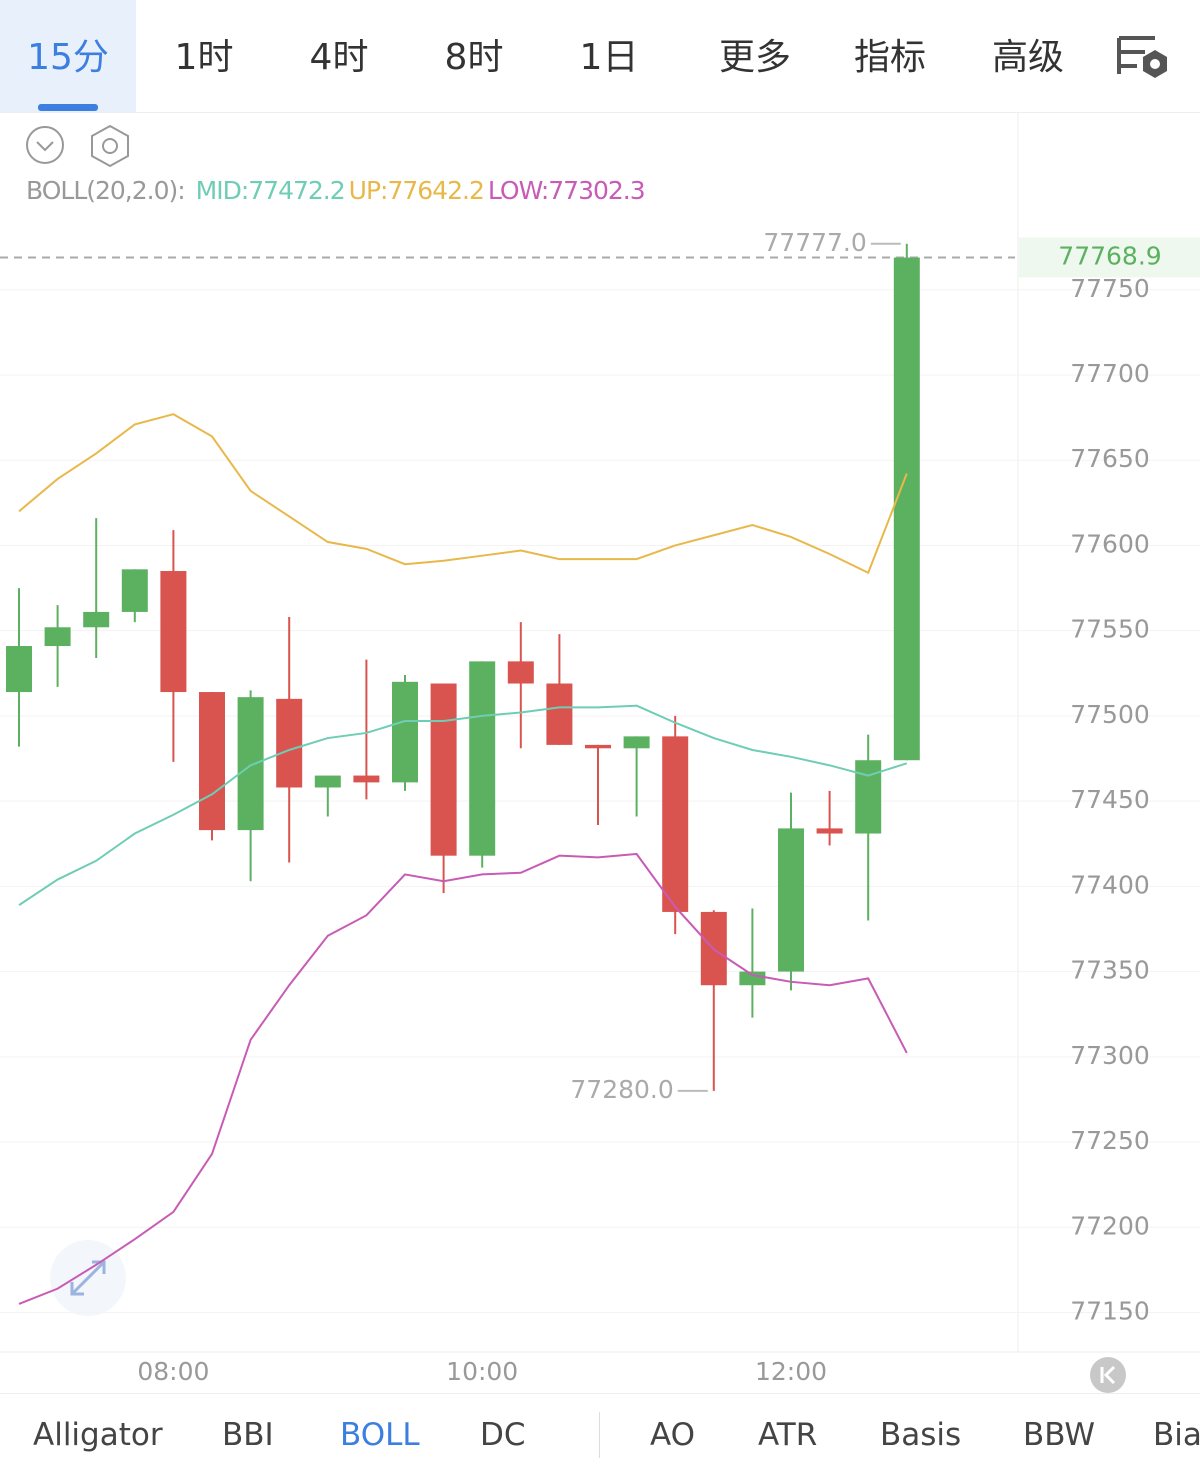  What do you see at coordinates (791, 1371) in the screenshot?
I see `x-tick-label: 12:00` at bounding box center [791, 1371].